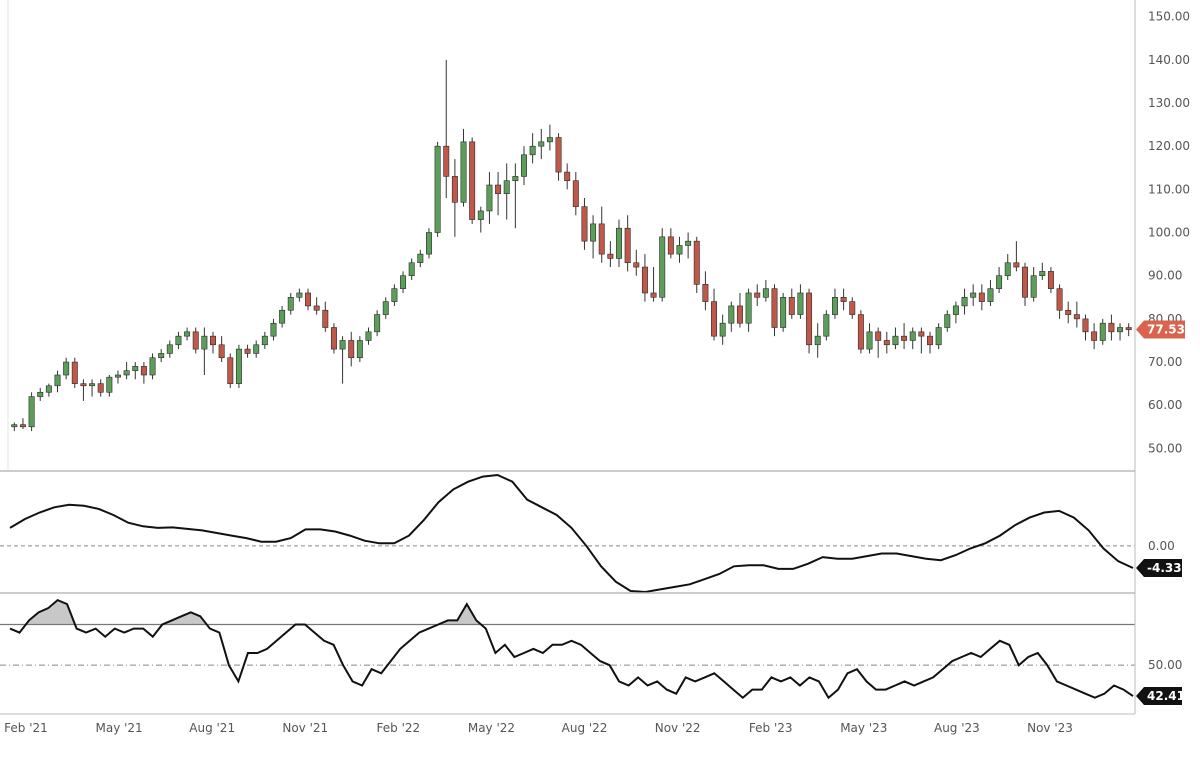  Describe the element at coordinates (957, 728) in the screenshot. I see `x-tick-label: Aug '23` at that location.